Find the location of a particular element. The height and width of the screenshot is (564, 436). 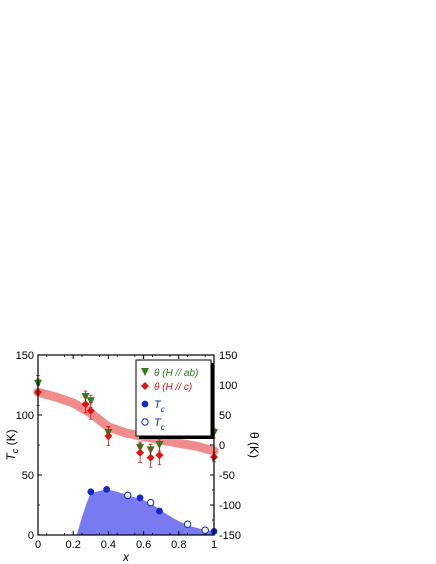

y-right-tick-label: 50 is located at coordinates (225, 416).